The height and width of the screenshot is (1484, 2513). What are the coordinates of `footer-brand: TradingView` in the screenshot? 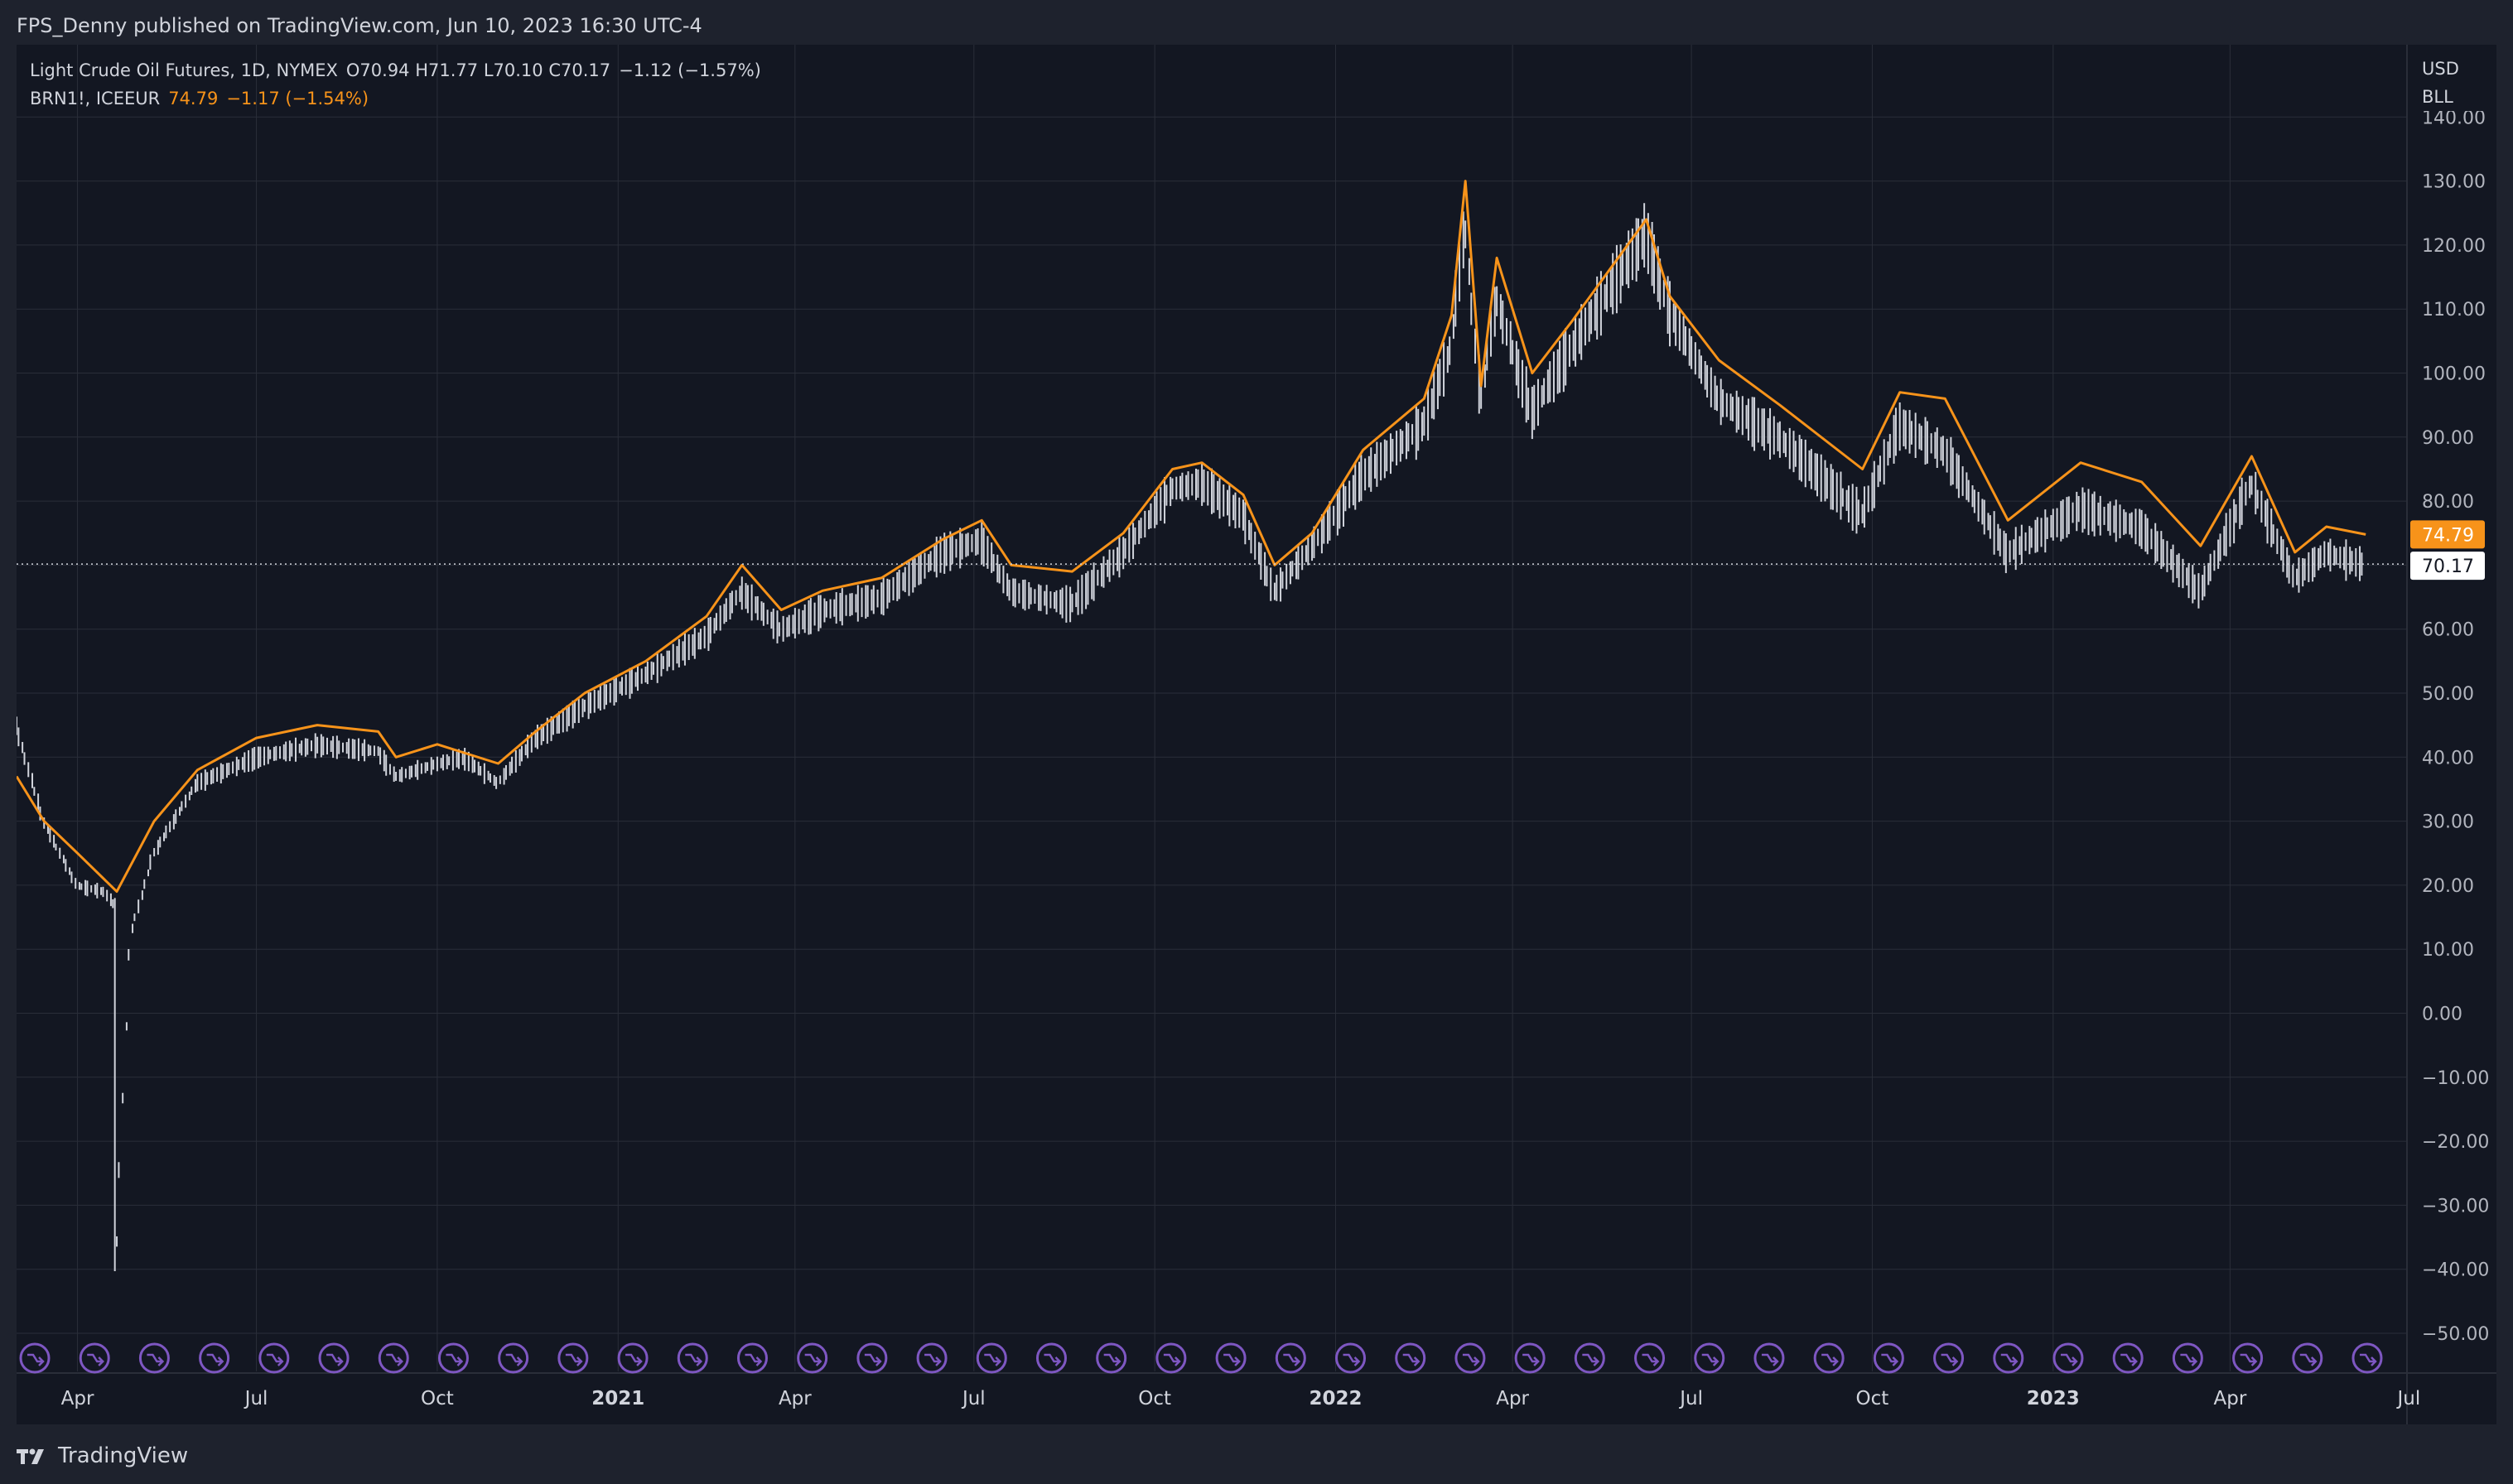 It's located at (123, 1455).